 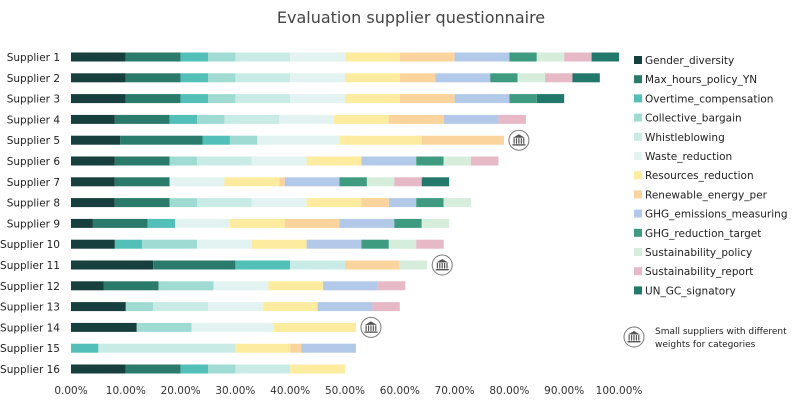 What do you see at coordinates (685, 138) in the screenshot?
I see `legend-label: Whistleblowing` at bounding box center [685, 138].